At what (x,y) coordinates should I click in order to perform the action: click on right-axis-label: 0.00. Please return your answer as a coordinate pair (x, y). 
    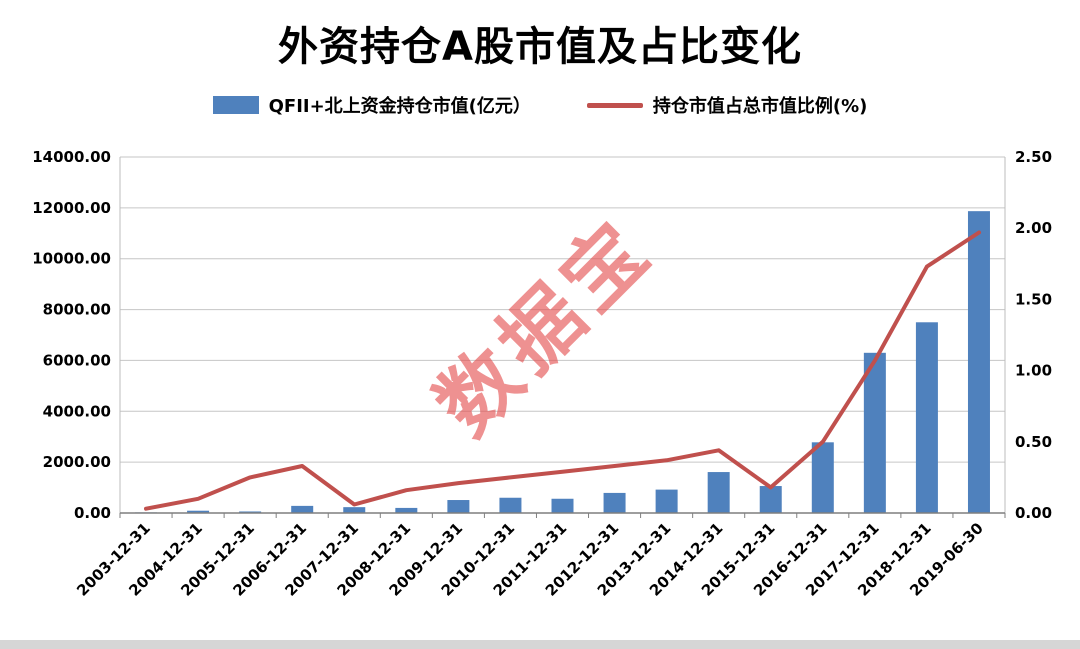
    Looking at the image, I should click on (1033, 513).